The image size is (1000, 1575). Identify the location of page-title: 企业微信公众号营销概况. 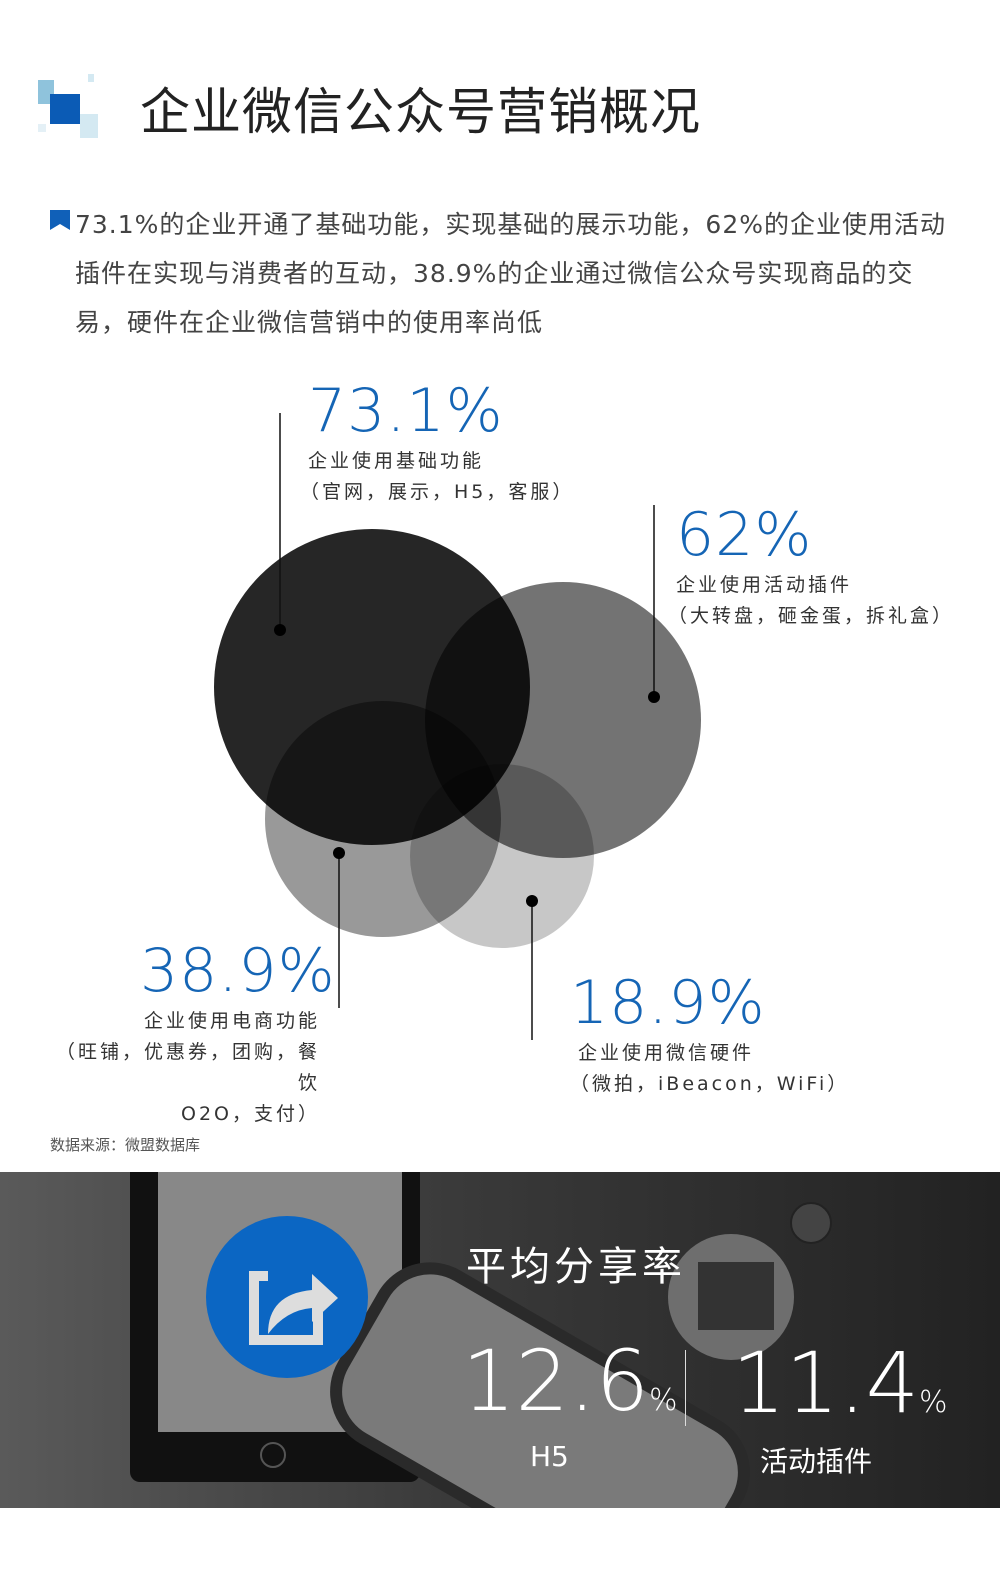
(420, 112).